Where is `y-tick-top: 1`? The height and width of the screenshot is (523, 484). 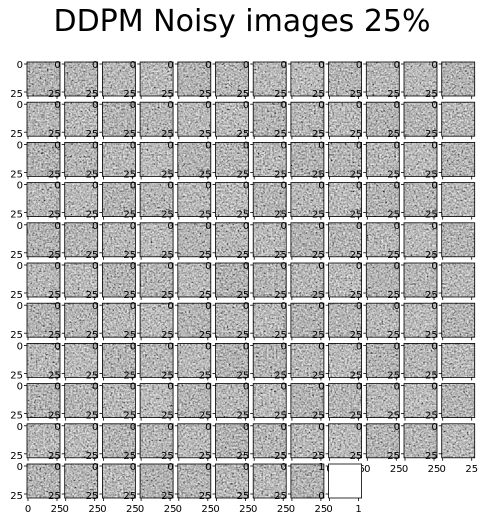 y-tick-top: 1 is located at coordinates (321, 467).